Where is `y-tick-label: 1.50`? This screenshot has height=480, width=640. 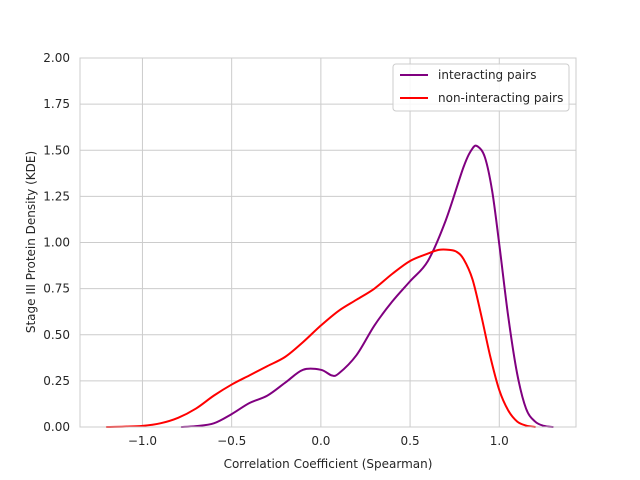 y-tick-label: 1.50 is located at coordinates (56, 150).